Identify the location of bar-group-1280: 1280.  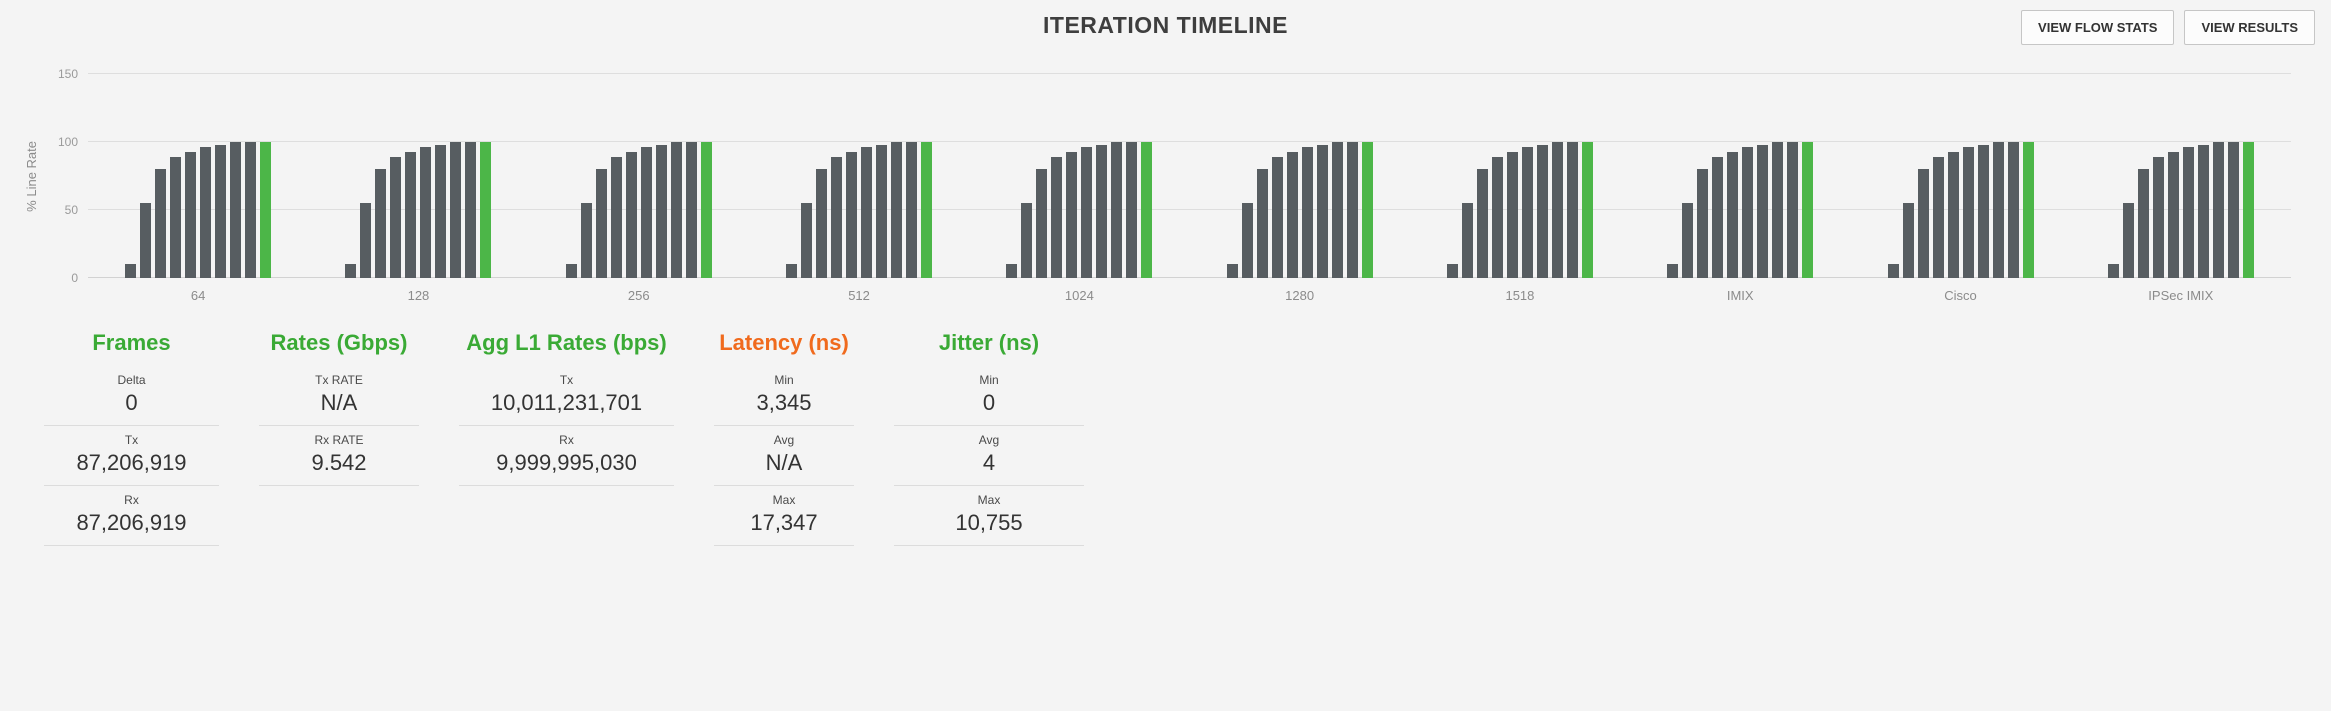
(1299, 188).